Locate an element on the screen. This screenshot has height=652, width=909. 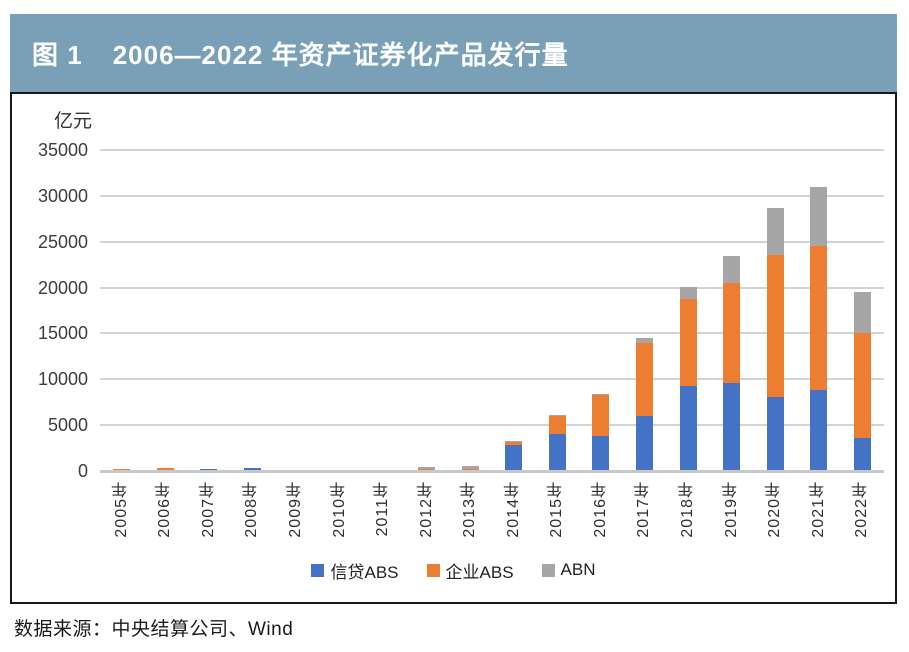
chart-legend: 信贷ABS 企业ABS ABN is located at coordinates (453, 570).